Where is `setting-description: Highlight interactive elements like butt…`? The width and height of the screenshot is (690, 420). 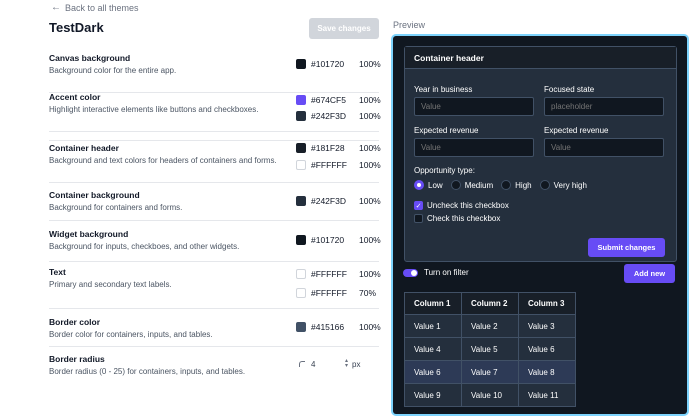
setting-description: Highlight interactive elements like butt… is located at coordinates (154, 109).